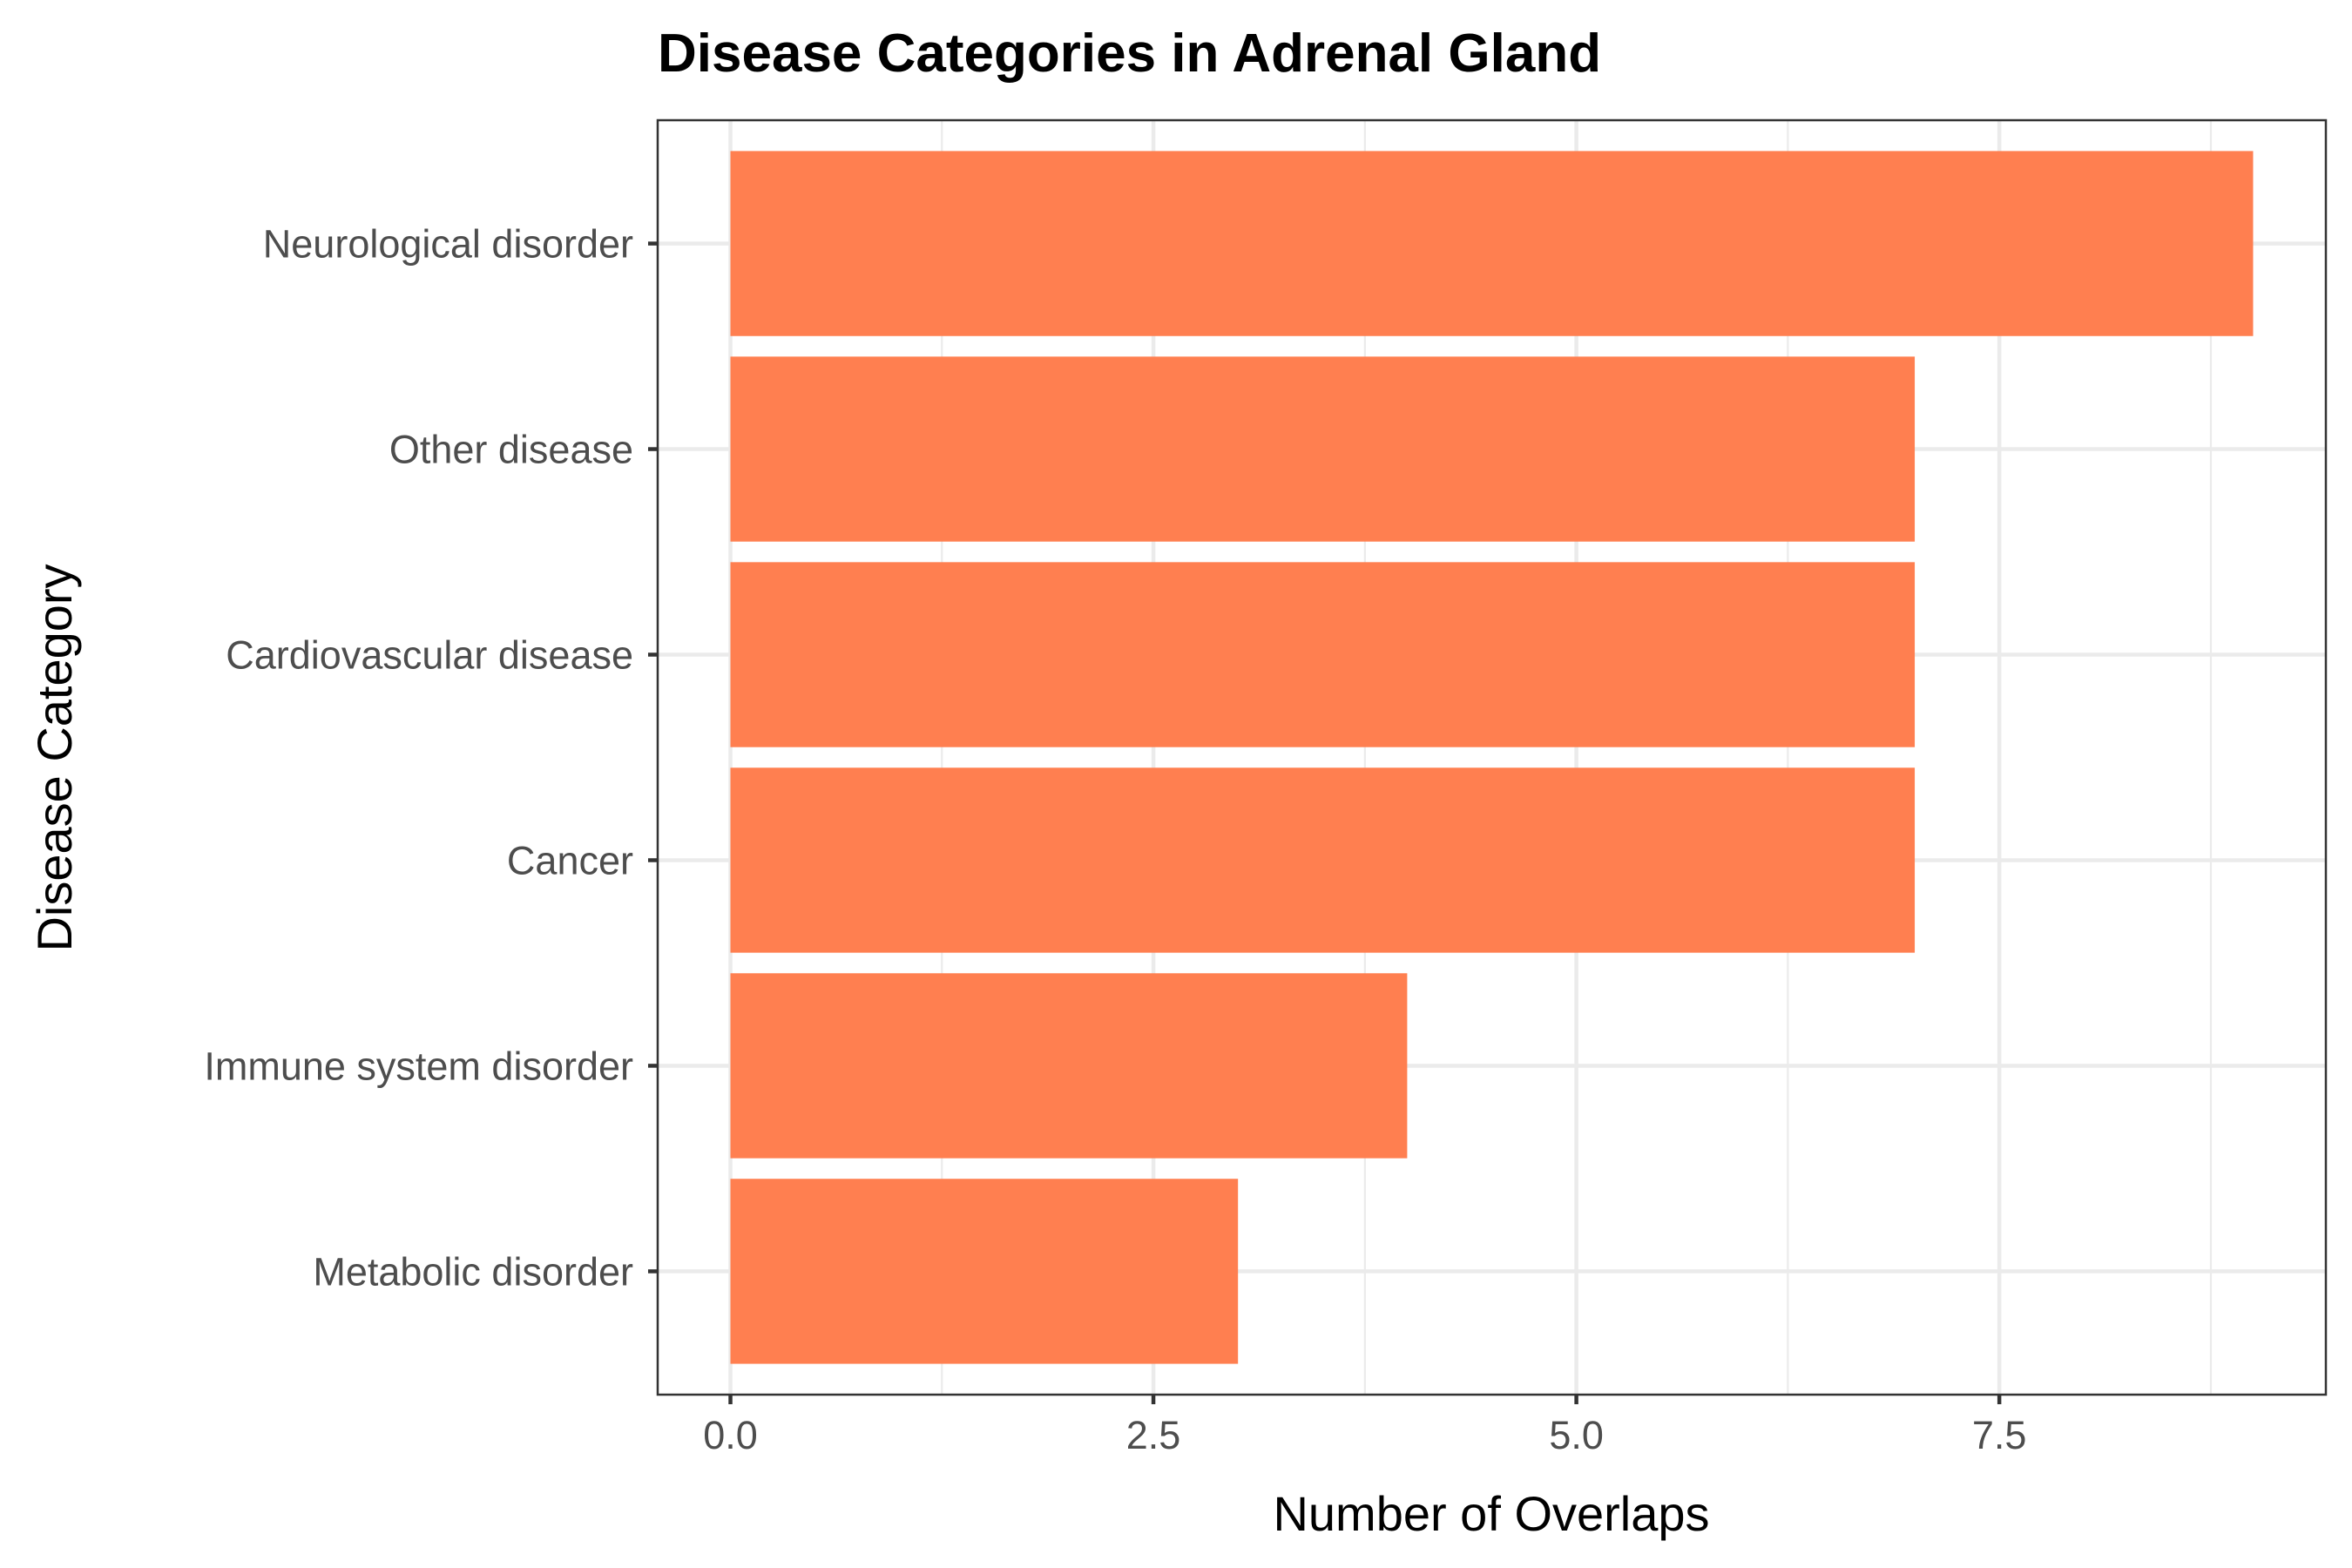  Describe the element at coordinates (473, 1271) in the screenshot. I see `y-tick-label-5: Metabolic disorder` at that location.